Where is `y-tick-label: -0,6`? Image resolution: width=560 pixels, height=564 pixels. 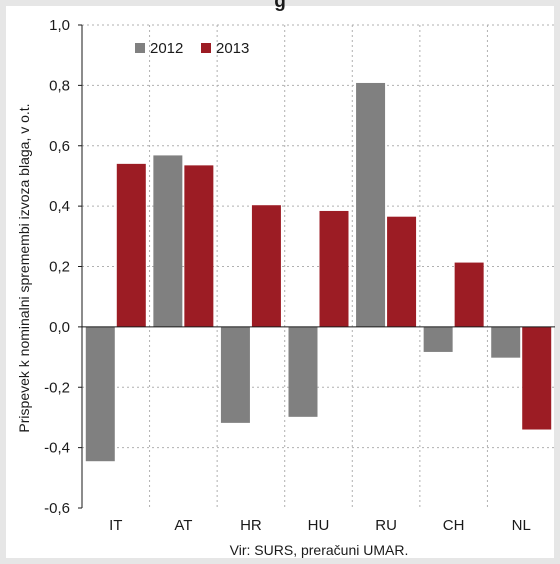 y-tick-label: -0,6 is located at coordinates (57, 508).